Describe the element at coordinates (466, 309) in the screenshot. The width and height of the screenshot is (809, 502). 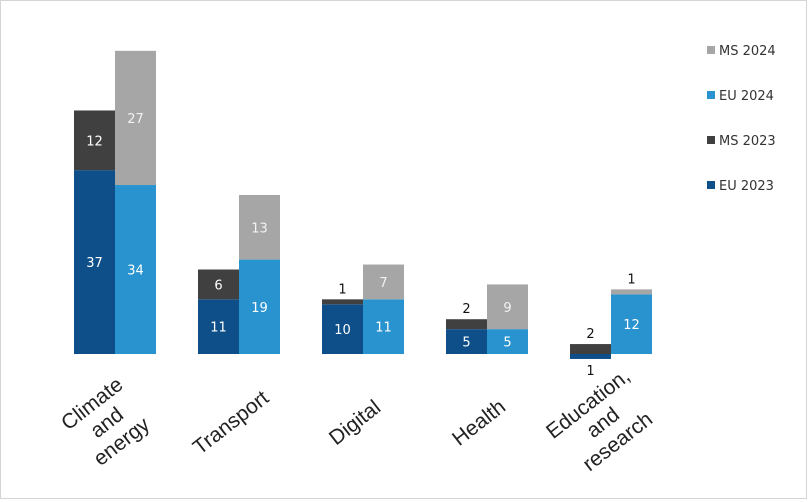
I see `data-label-ms-2023-cat3: 2` at that location.